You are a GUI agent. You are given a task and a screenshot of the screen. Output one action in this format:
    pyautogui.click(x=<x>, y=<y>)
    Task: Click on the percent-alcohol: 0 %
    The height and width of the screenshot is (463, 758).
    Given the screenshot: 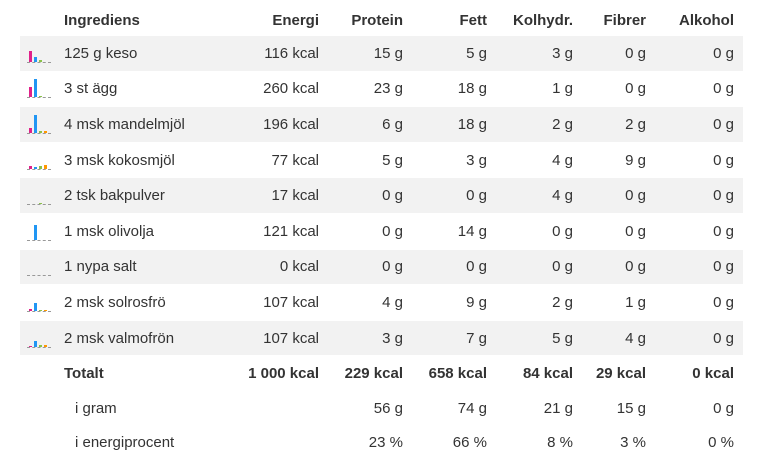 What is the action you would take?
    pyautogui.click(x=721, y=442)
    